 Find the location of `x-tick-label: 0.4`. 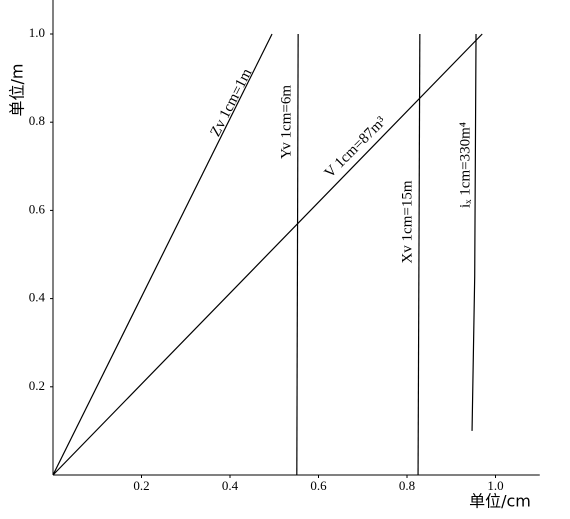

x-tick-label: 0.4 is located at coordinates (230, 485).